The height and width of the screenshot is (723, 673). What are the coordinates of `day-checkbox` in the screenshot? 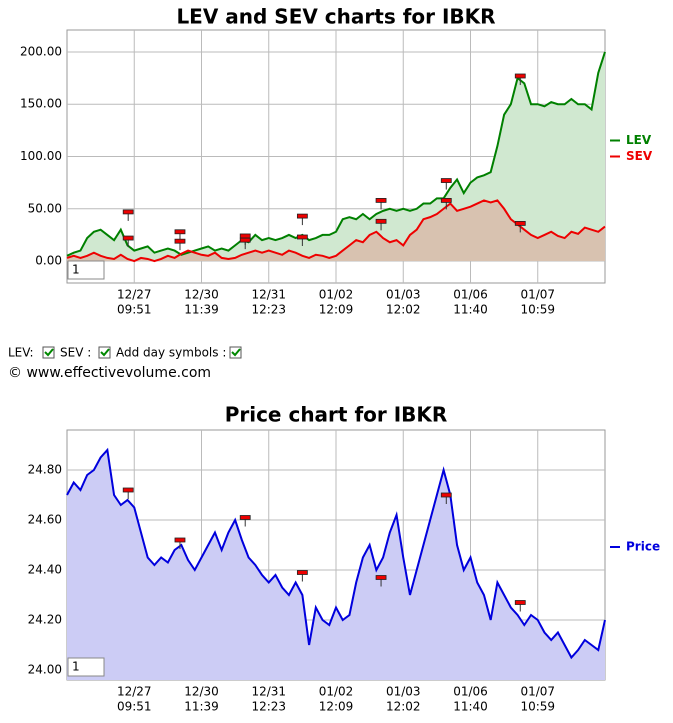 It's located at (235, 352).